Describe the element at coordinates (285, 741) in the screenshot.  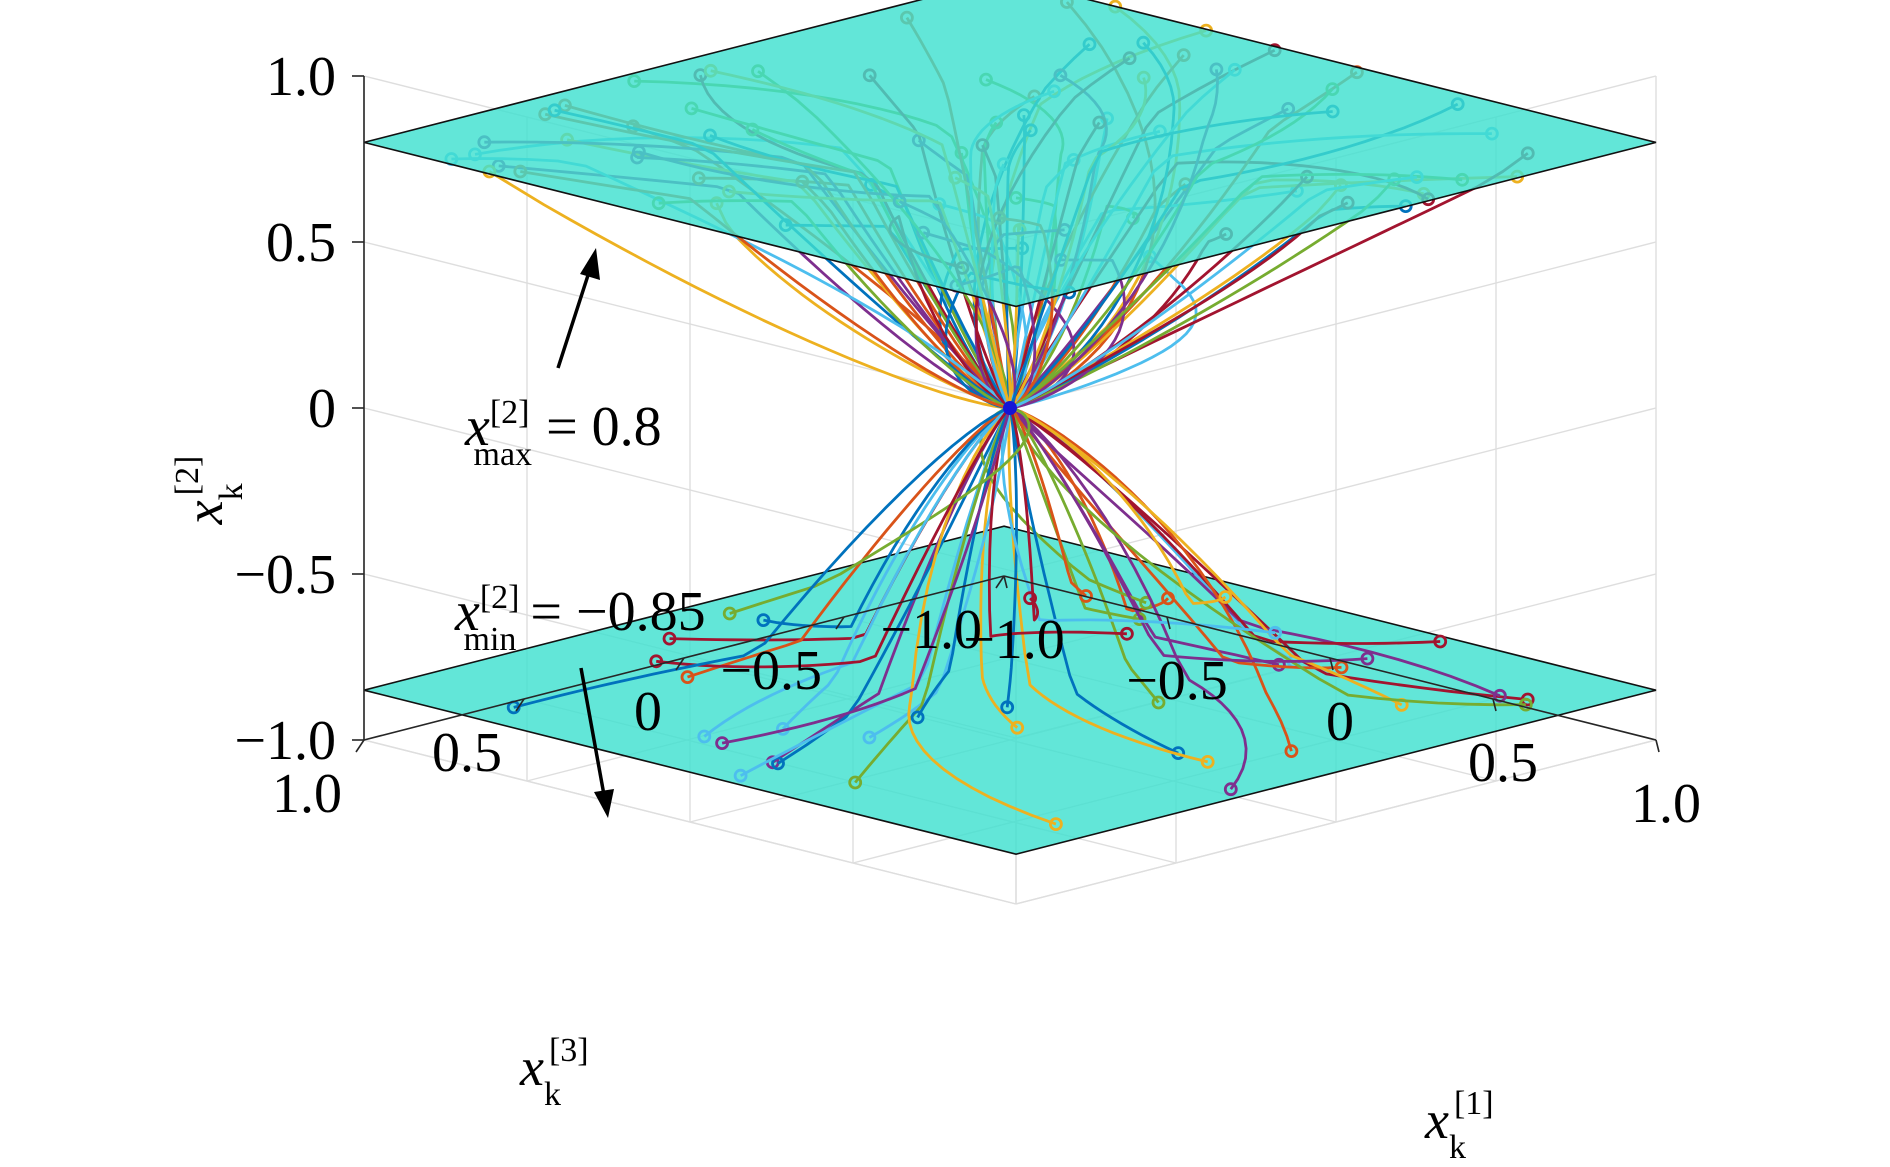
I see `z-tick-label: −1.0` at that location.